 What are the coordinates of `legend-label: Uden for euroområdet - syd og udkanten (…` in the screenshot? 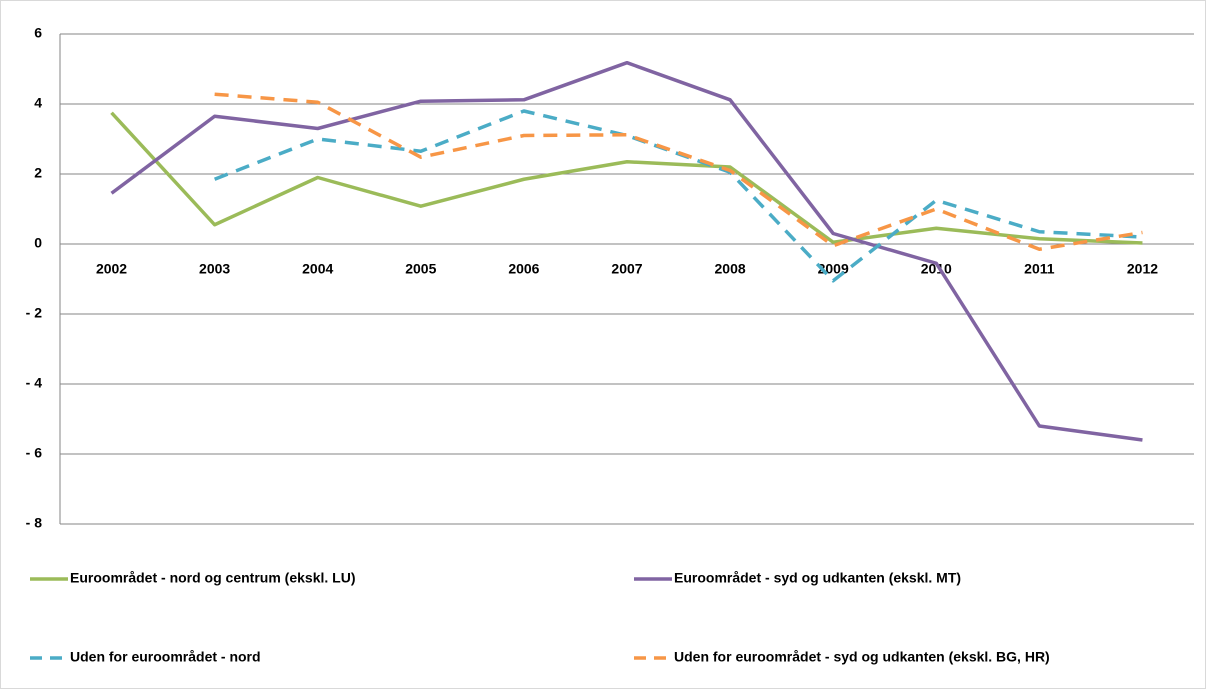 It's located at (862, 657).